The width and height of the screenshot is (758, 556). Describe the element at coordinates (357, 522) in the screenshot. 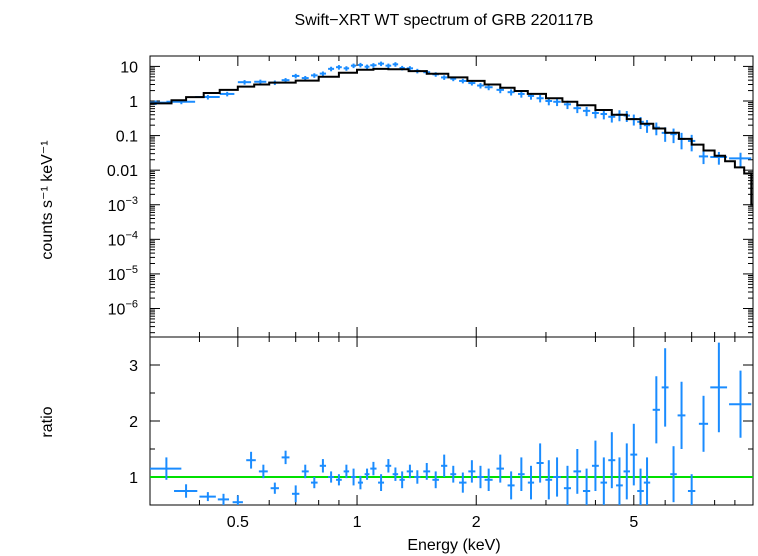

I see `x-tick-label: 1` at that location.